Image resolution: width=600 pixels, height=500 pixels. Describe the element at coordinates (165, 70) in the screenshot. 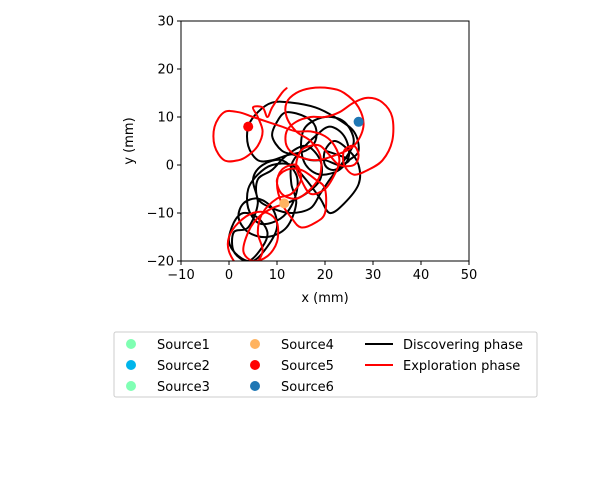

I see `y-tick-label: 20` at that location.